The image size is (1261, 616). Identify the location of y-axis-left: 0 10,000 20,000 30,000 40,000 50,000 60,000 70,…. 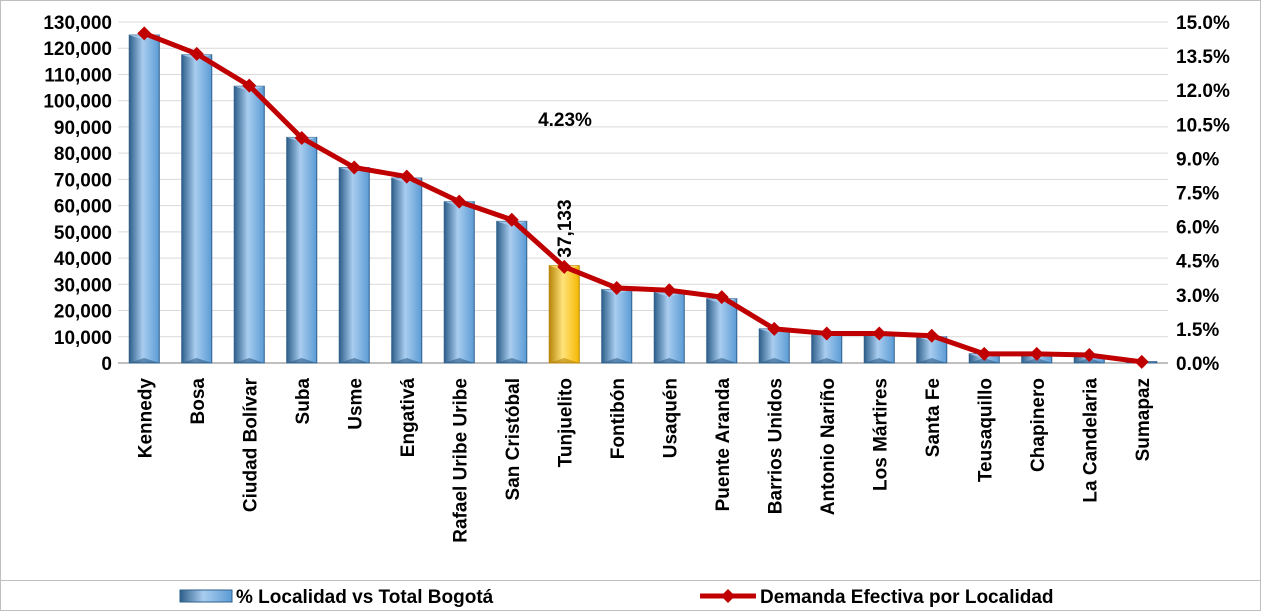
(77, 194).